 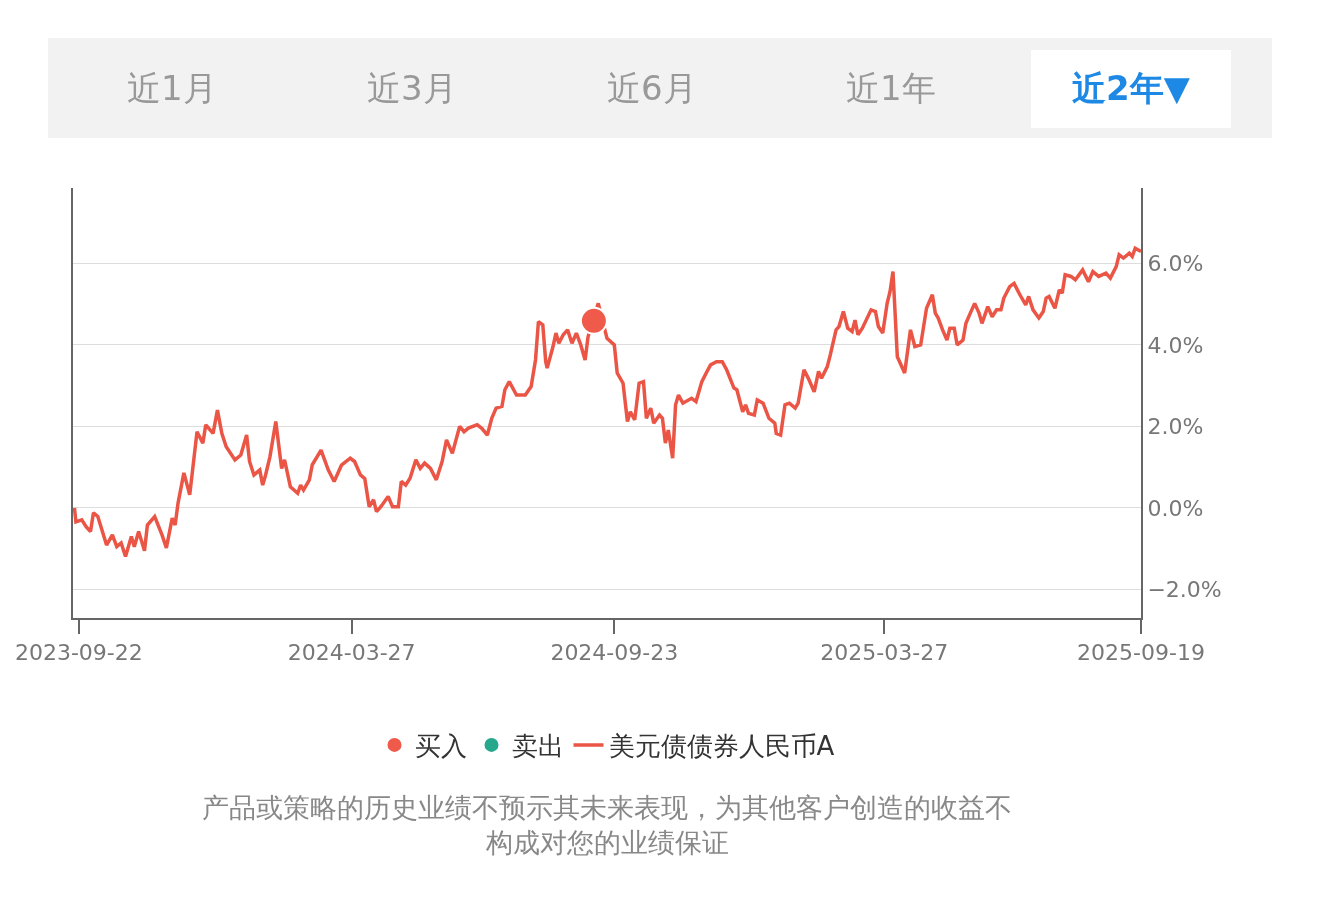 I want to click on text: 近2年▼, so click(x=1131, y=88).